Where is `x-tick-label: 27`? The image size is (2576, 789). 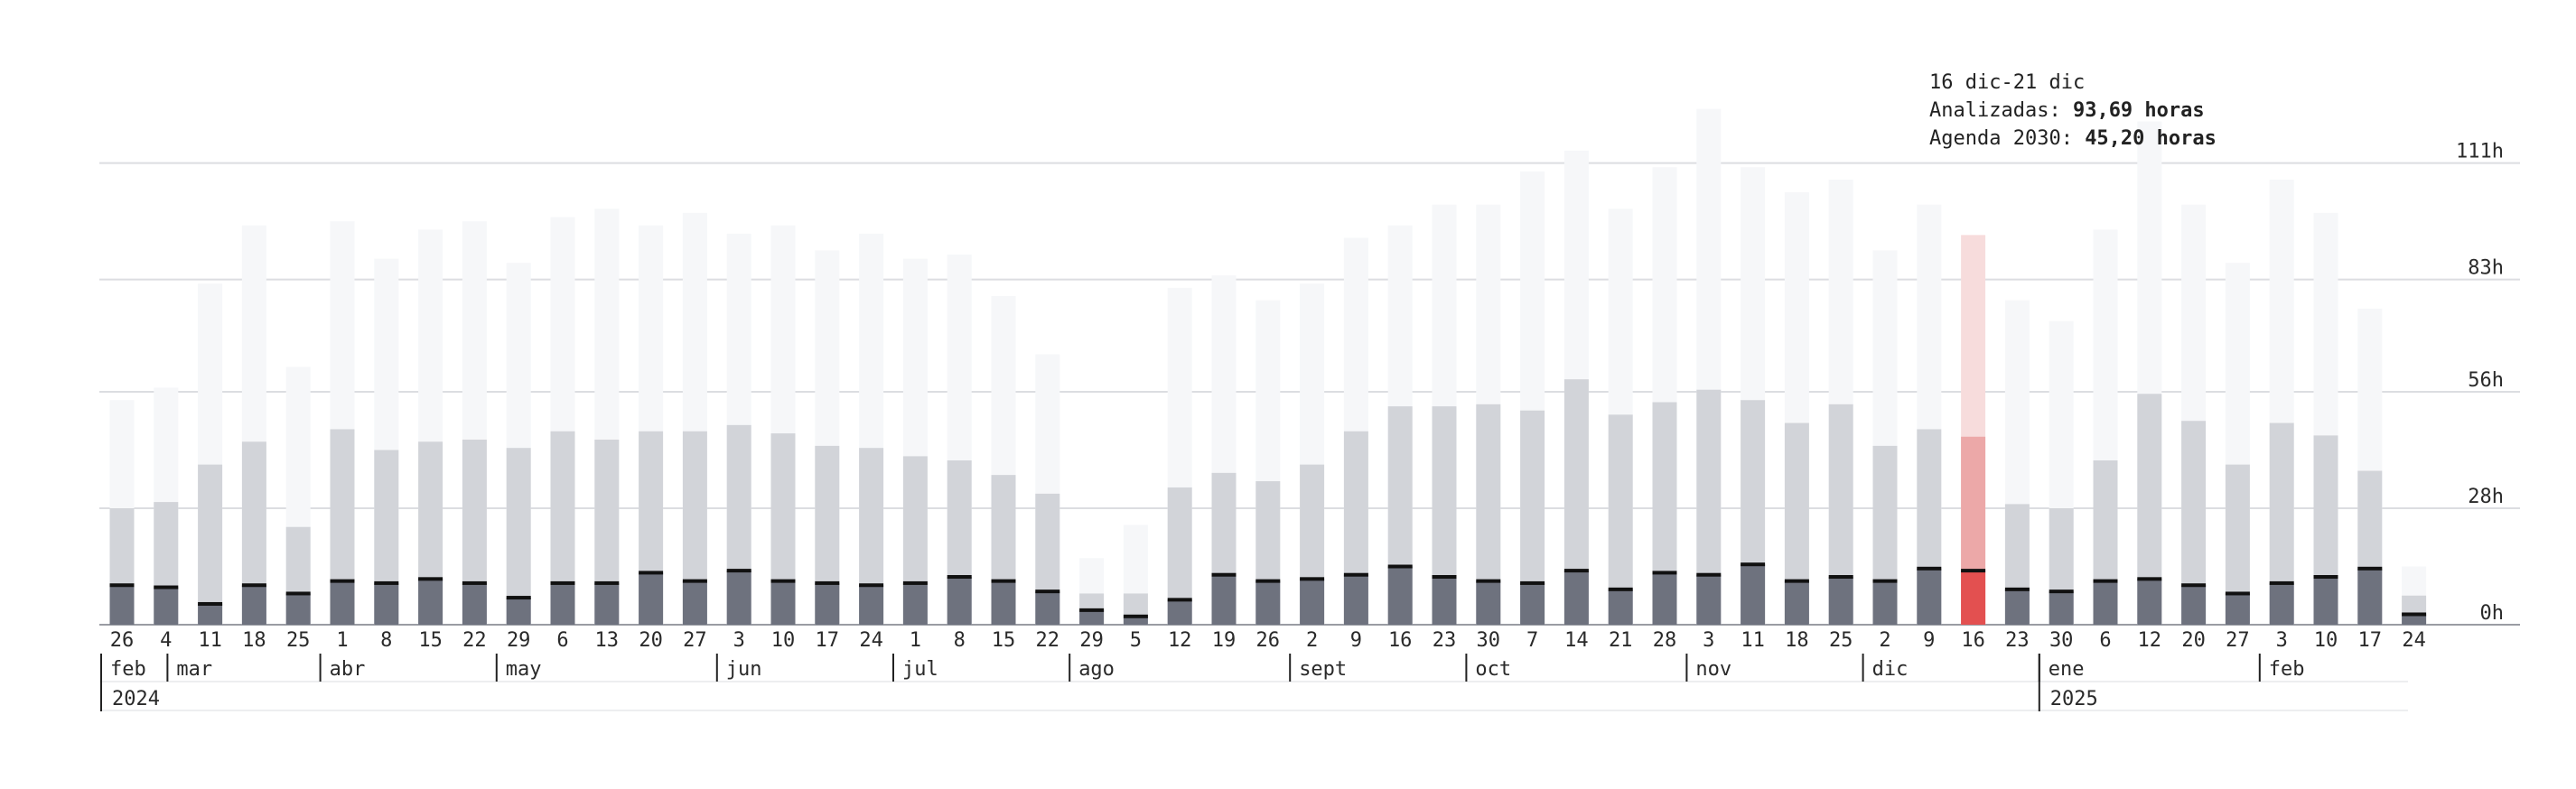
x-tick-label: 27 is located at coordinates (2238, 641).